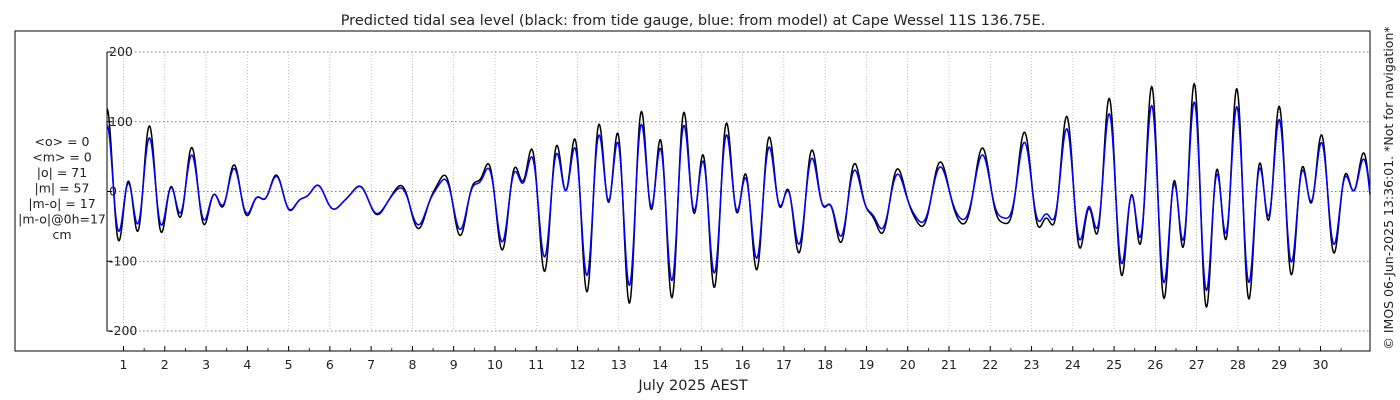 The image size is (1400, 400). What do you see at coordinates (990, 364) in the screenshot?
I see `x-tick-label: 22` at bounding box center [990, 364].